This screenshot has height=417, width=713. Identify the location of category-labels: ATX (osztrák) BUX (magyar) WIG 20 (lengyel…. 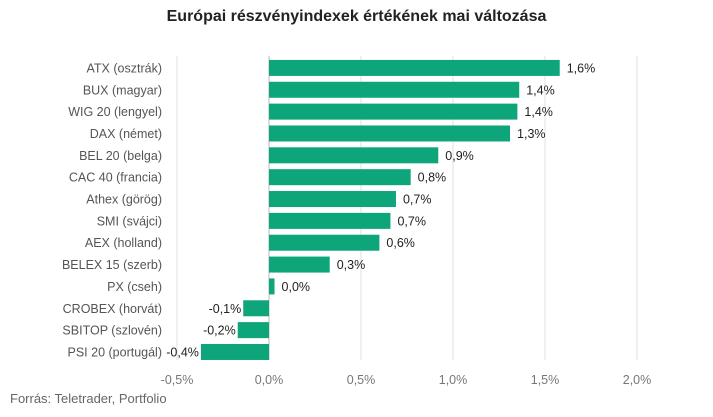
(112, 210).